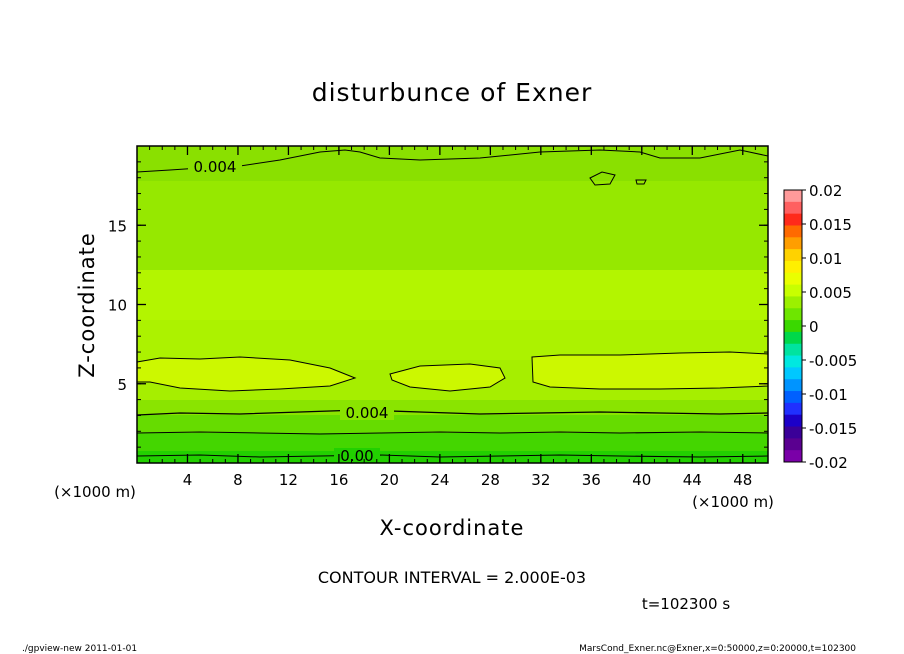 This screenshot has height=654, width=904. Describe the element at coordinates (650, 370) in the screenshot. I see `contour-lobe-right` at that location.